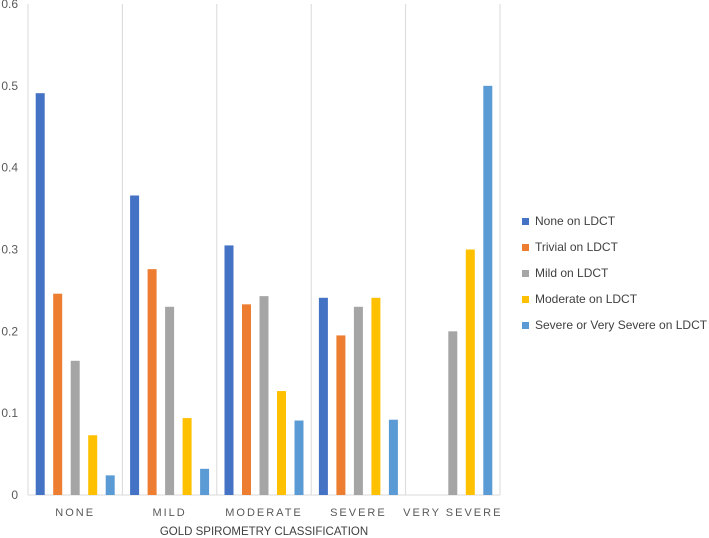 The height and width of the screenshot is (538, 709). Describe the element at coordinates (575, 221) in the screenshot. I see `legend-label: None on LDCT` at that location.